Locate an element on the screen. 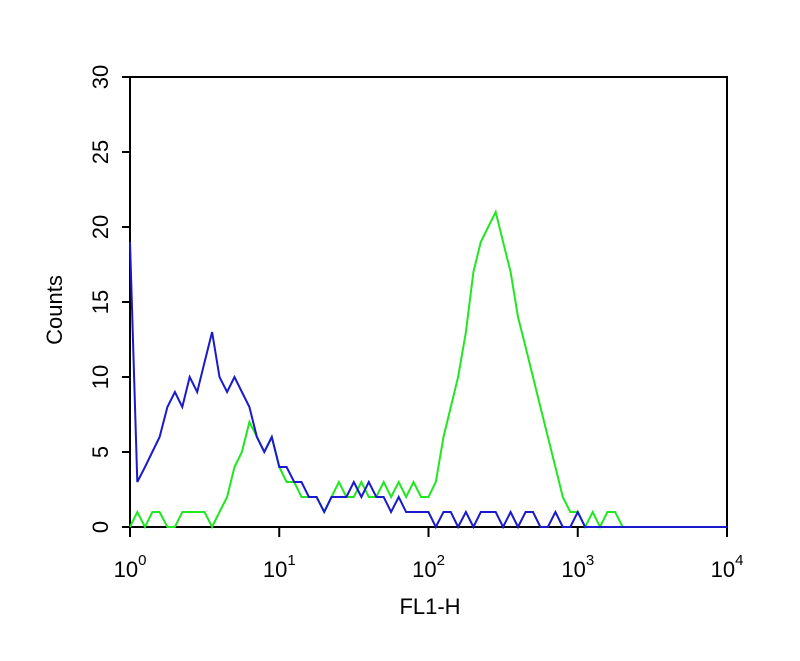 The image size is (800, 661). x-tick-label: 10³ is located at coordinates (577, 567).